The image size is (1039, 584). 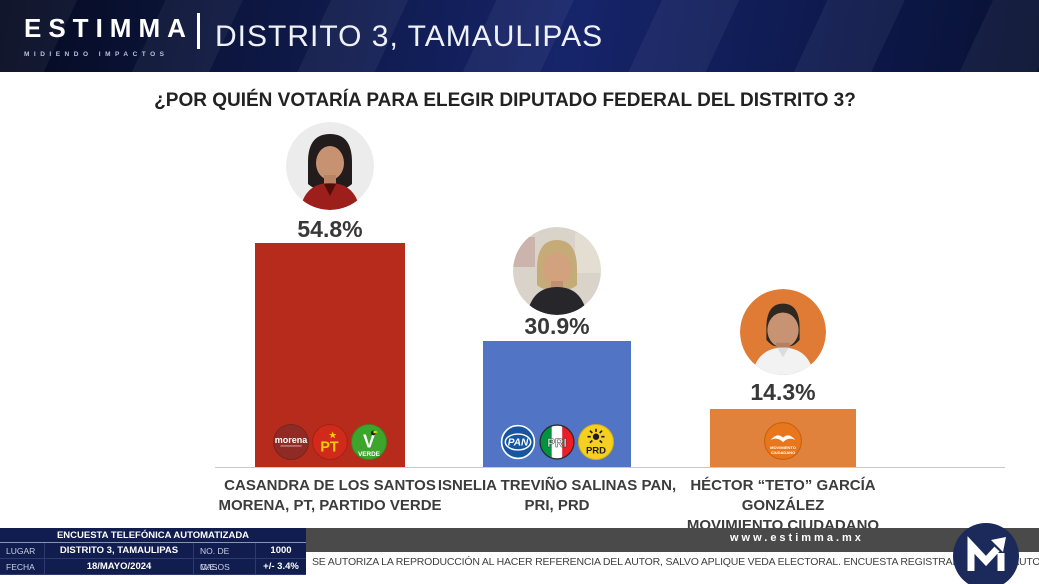 I want to click on pt-party-logo-icon: PT, so click(x=330, y=442).